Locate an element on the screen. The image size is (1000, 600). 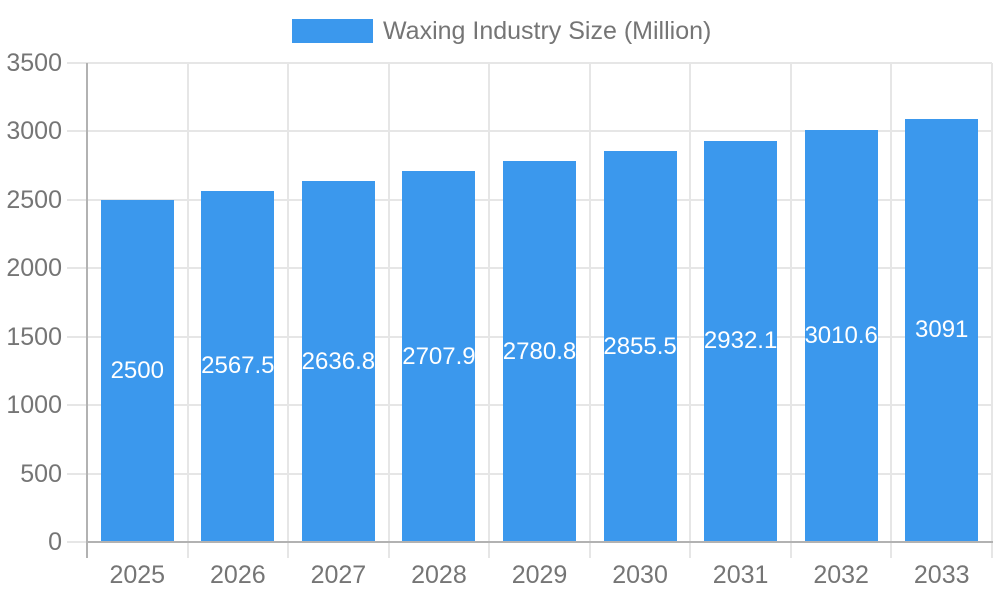
legend-swatch-icon is located at coordinates (332, 31).